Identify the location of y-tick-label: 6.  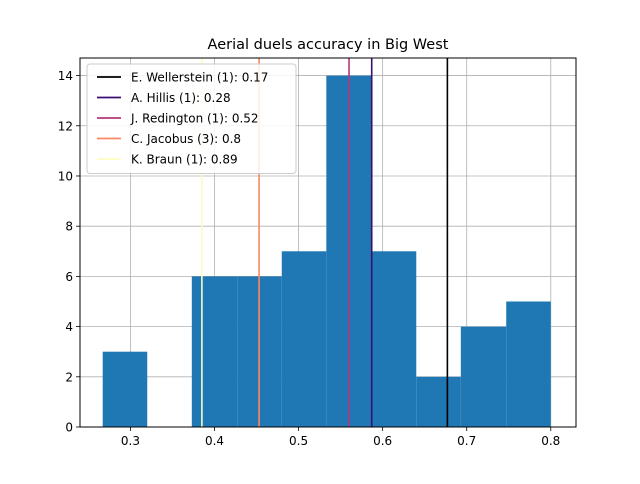
(69, 277).